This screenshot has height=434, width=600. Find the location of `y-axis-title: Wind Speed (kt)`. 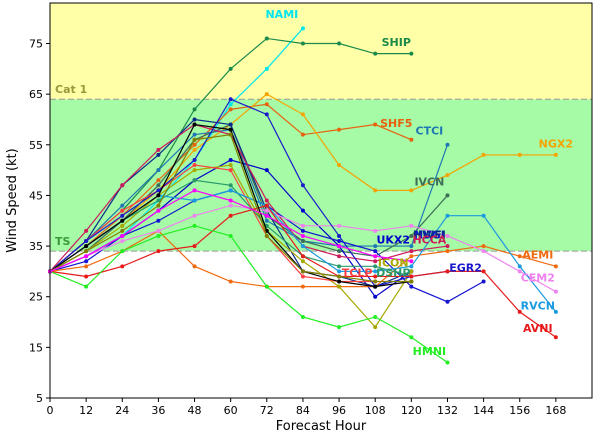

y-axis-title: Wind Speed (kt) is located at coordinates (12, 200).